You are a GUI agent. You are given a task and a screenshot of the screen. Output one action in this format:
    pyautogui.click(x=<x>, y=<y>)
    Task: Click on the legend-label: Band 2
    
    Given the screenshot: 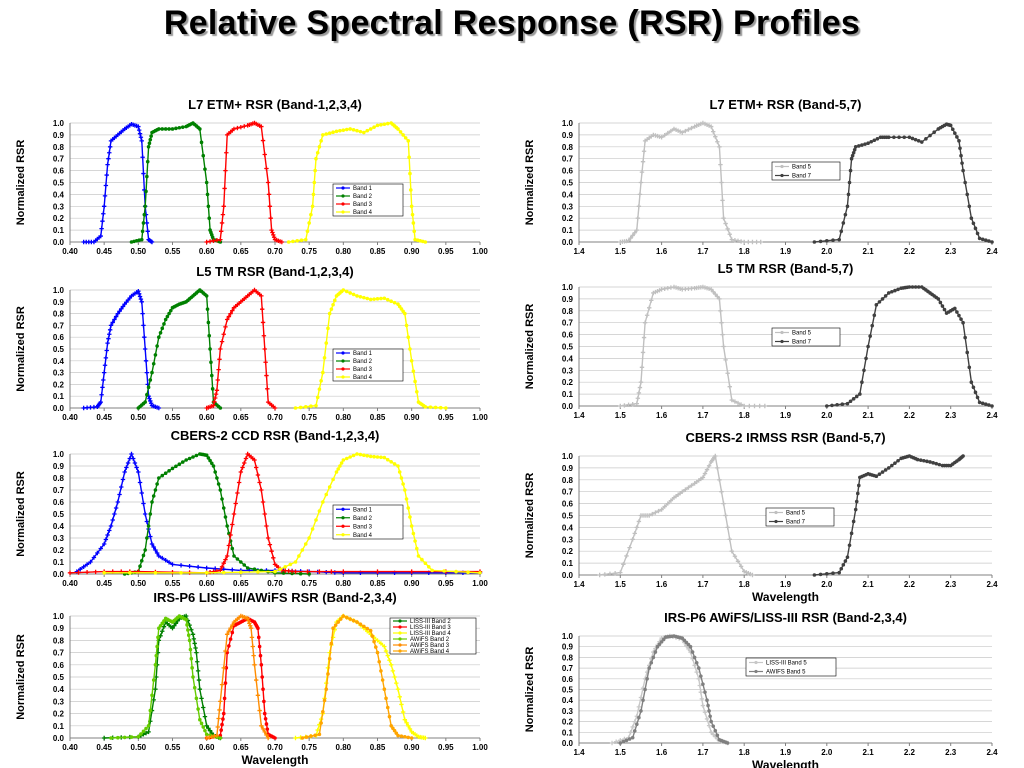 What is the action you would take?
    pyautogui.click(x=363, y=362)
    